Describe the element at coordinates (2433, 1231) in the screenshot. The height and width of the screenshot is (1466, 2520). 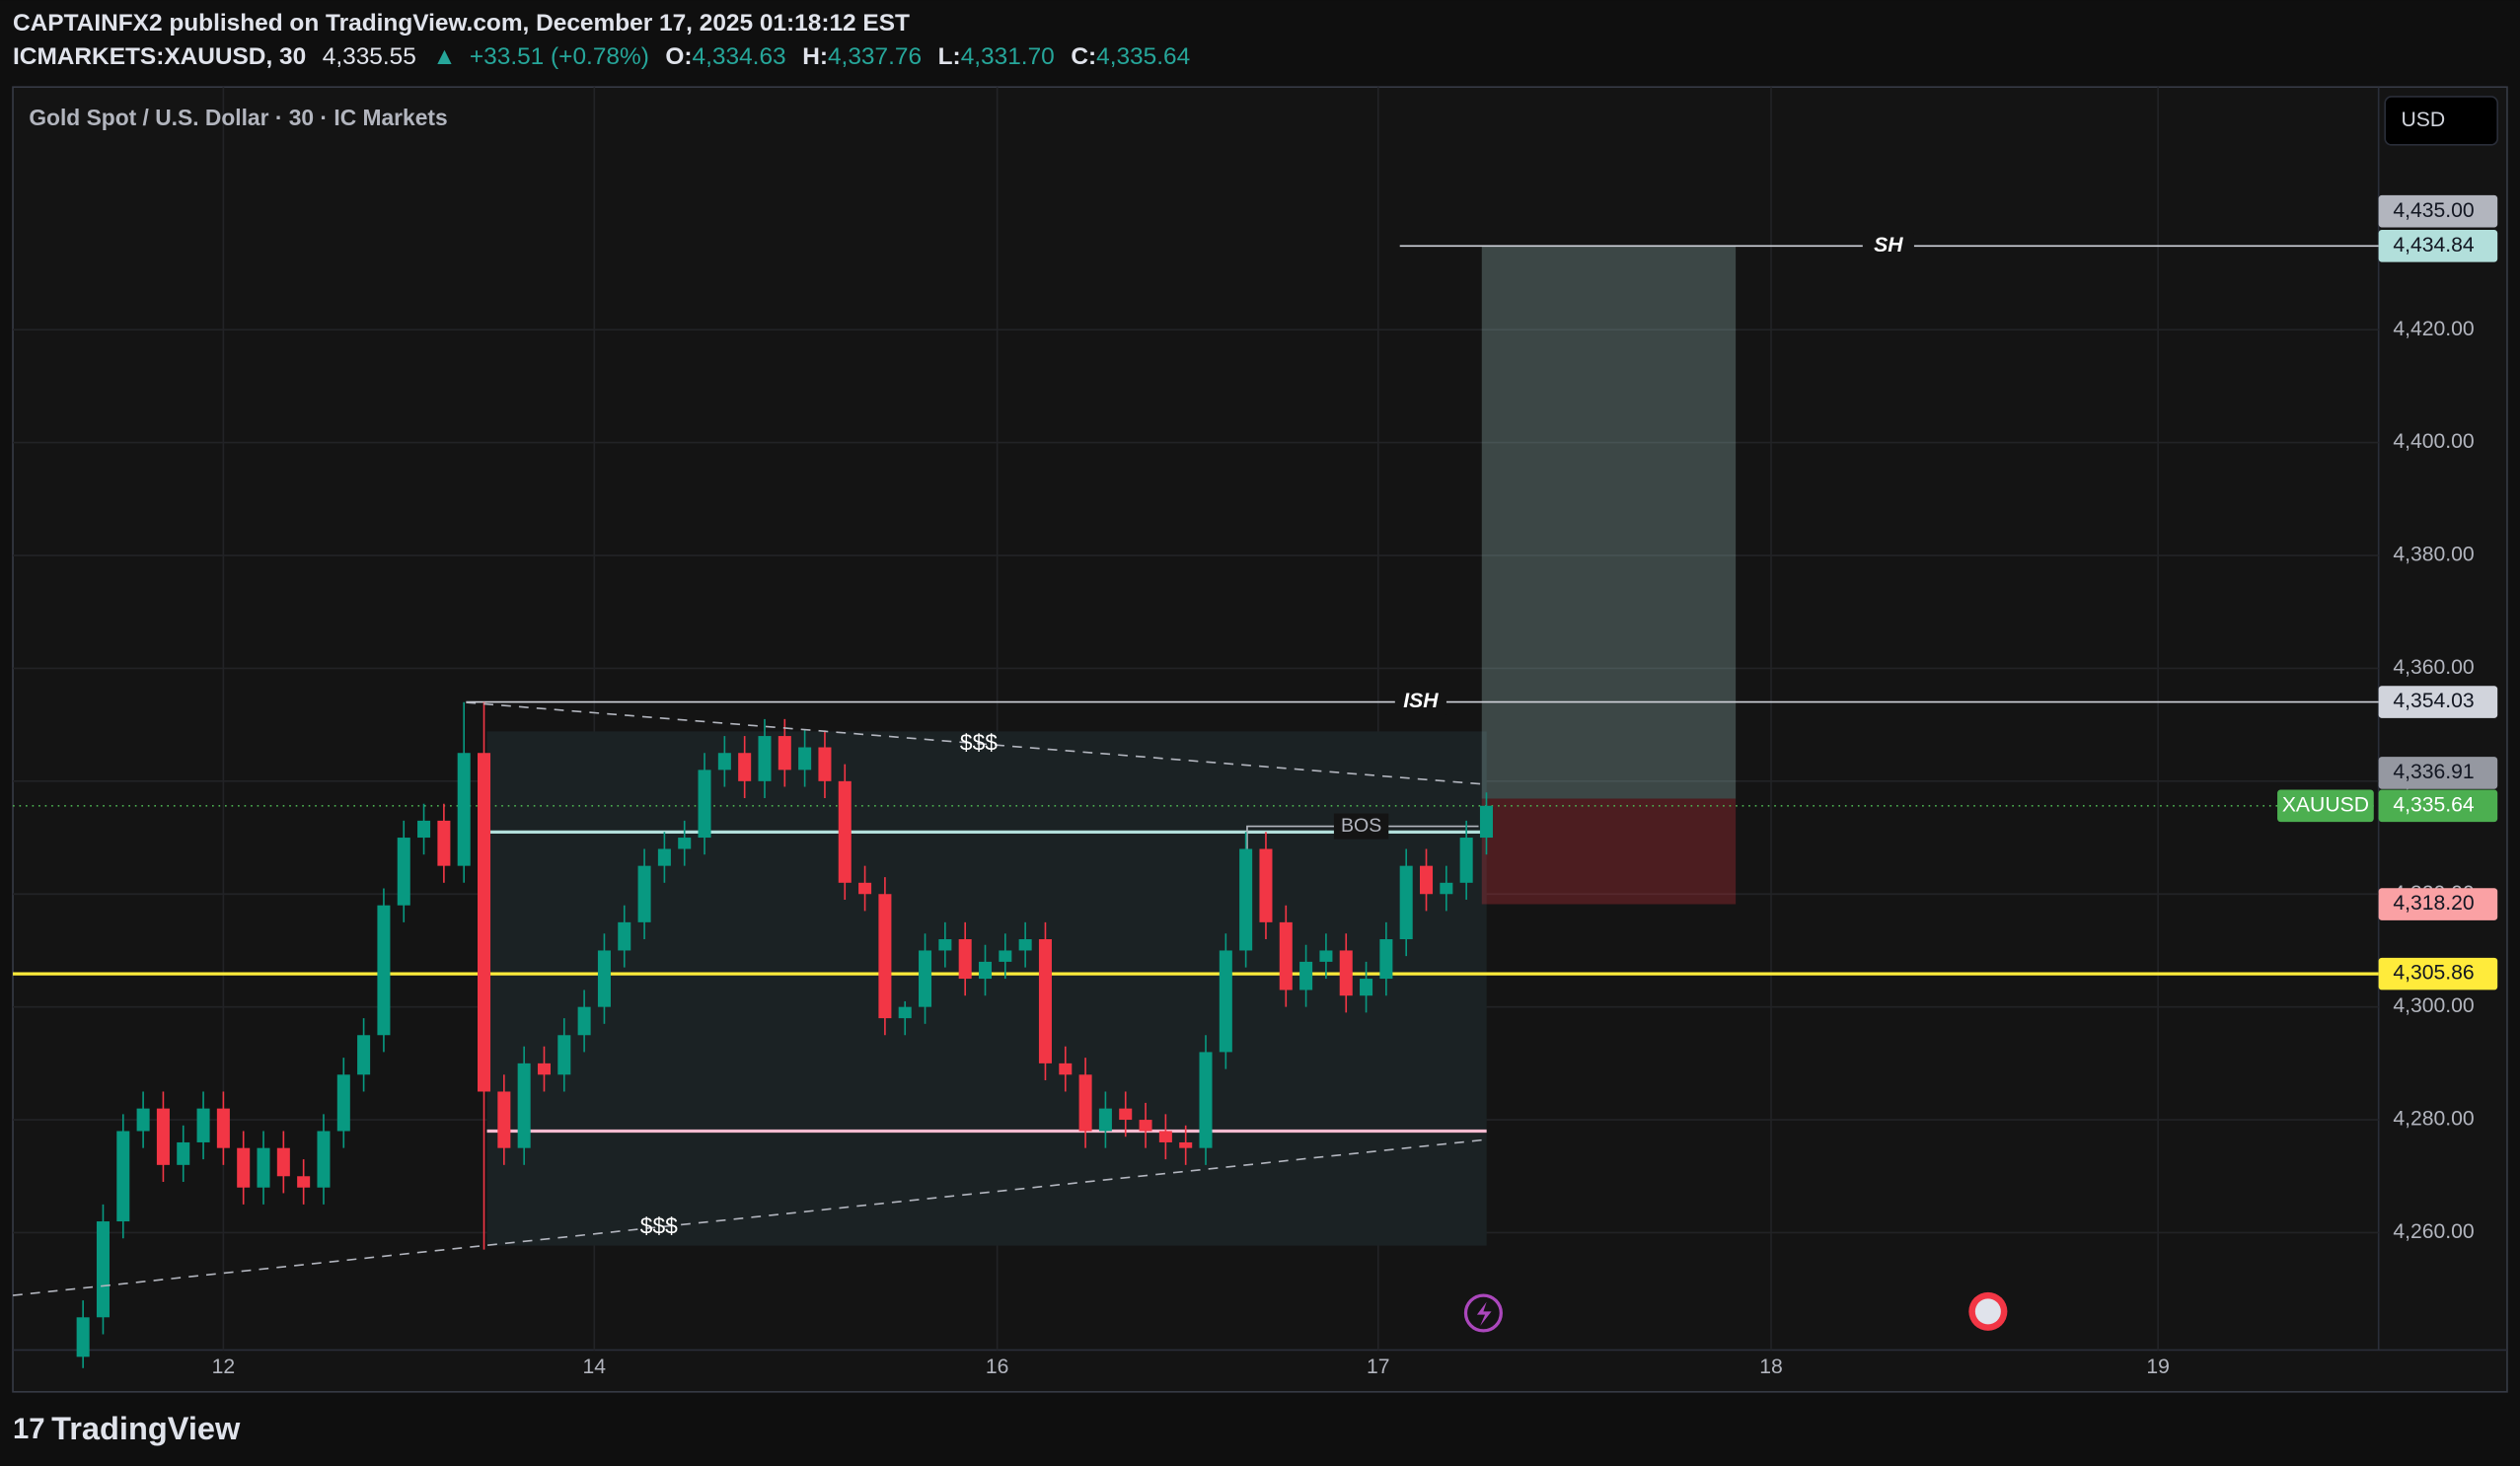
I see `y-tick-label: 4,260.00` at that location.